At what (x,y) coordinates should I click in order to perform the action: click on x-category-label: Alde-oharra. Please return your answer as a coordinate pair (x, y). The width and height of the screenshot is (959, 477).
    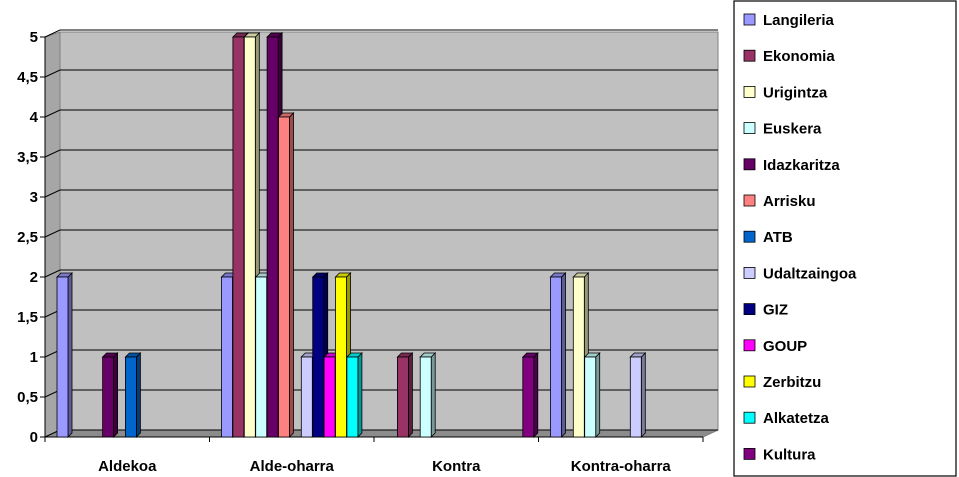
    Looking at the image, I should click on (292, 466).